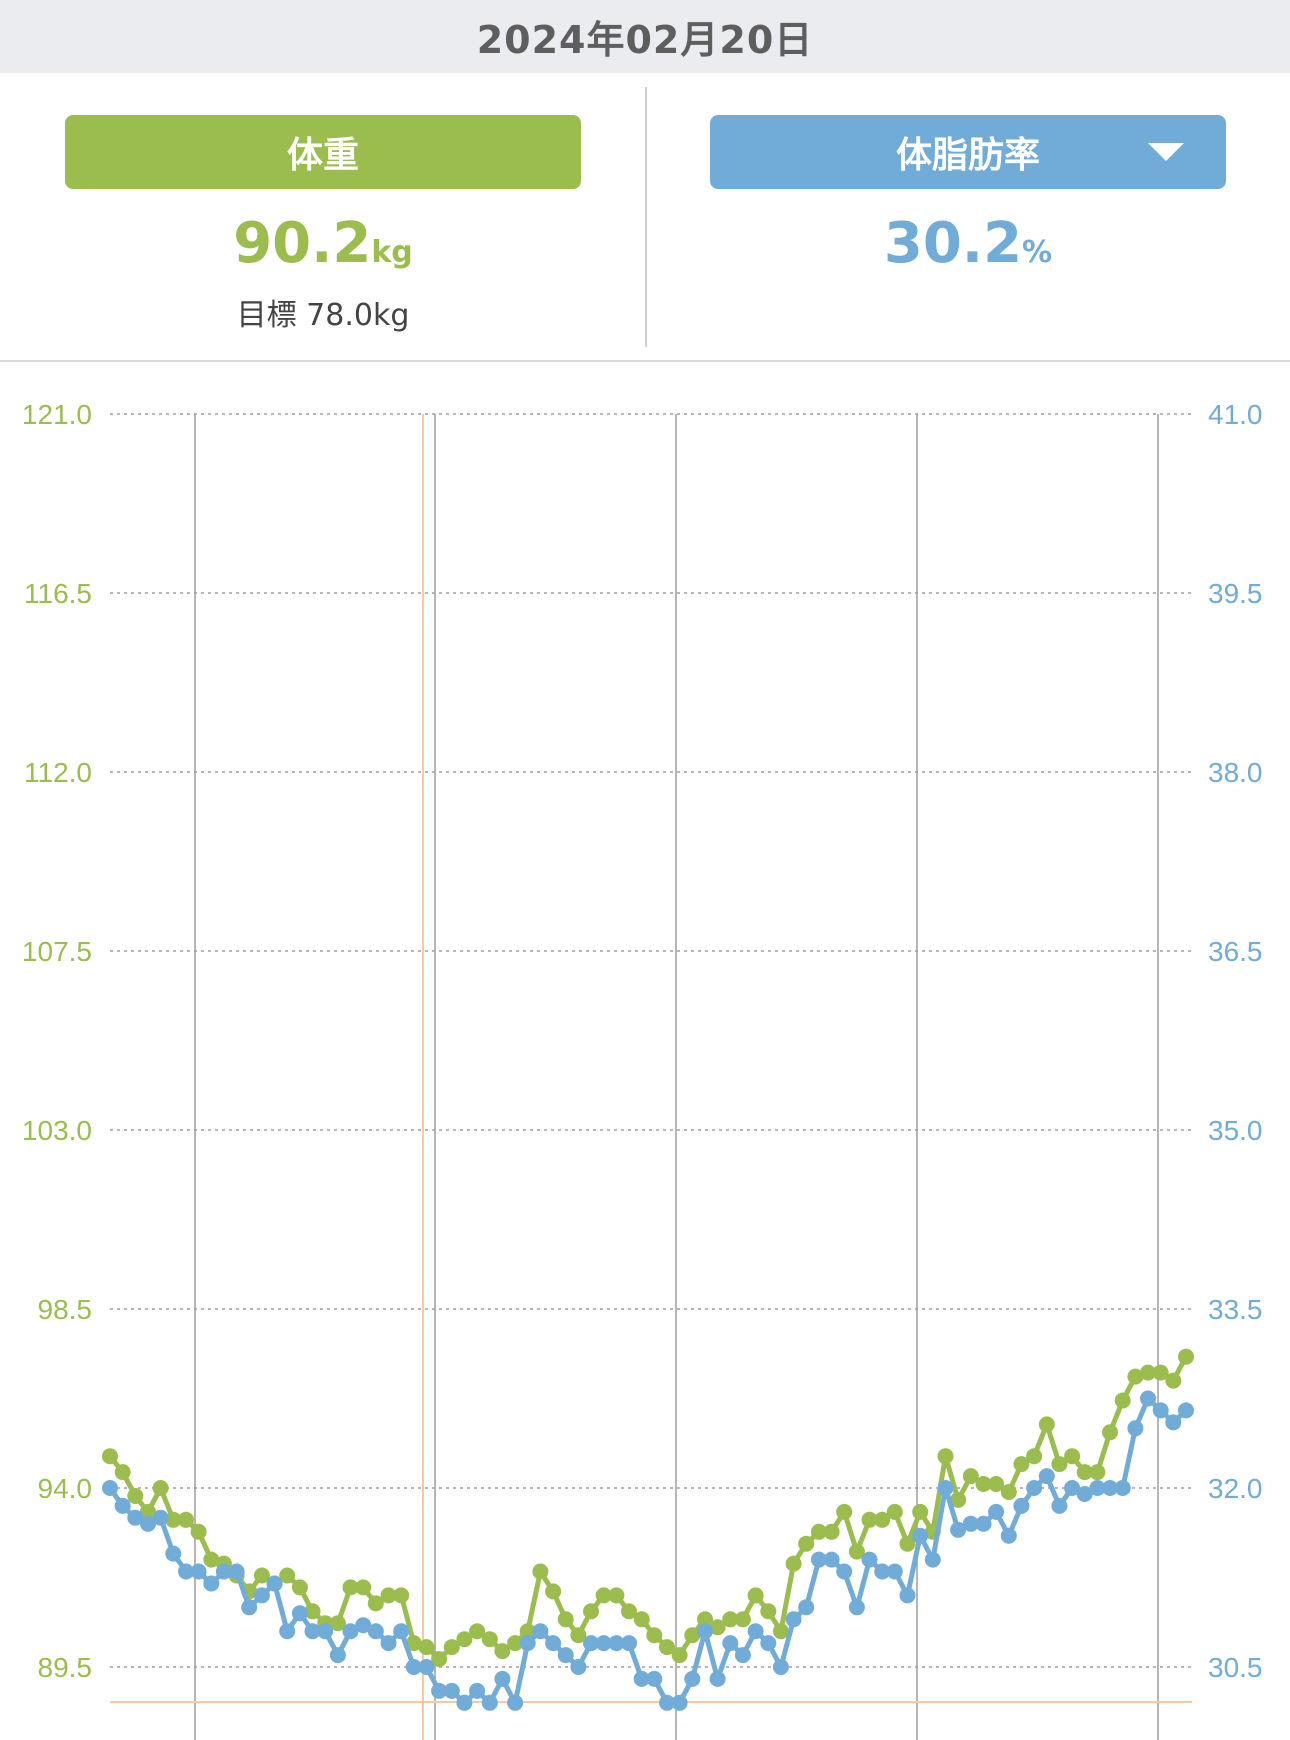 This screenshot has width=1290, height=1740. Describe the element at coordinates (1235, 1488) in the screenshot. I see `right-axis-tick: 32.0` at that location.